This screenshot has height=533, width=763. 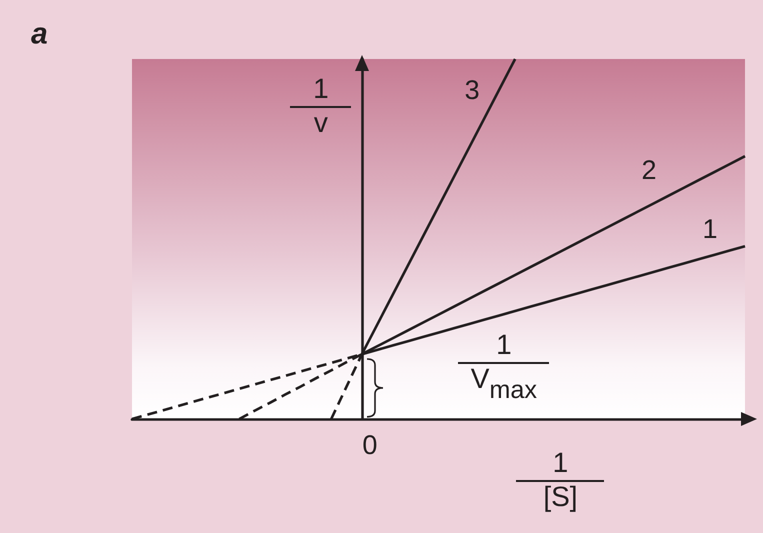 What do you see at coordinates (710, 229) in the screenshot?
I see `series-label: 1` at bounding box center [710, 229].